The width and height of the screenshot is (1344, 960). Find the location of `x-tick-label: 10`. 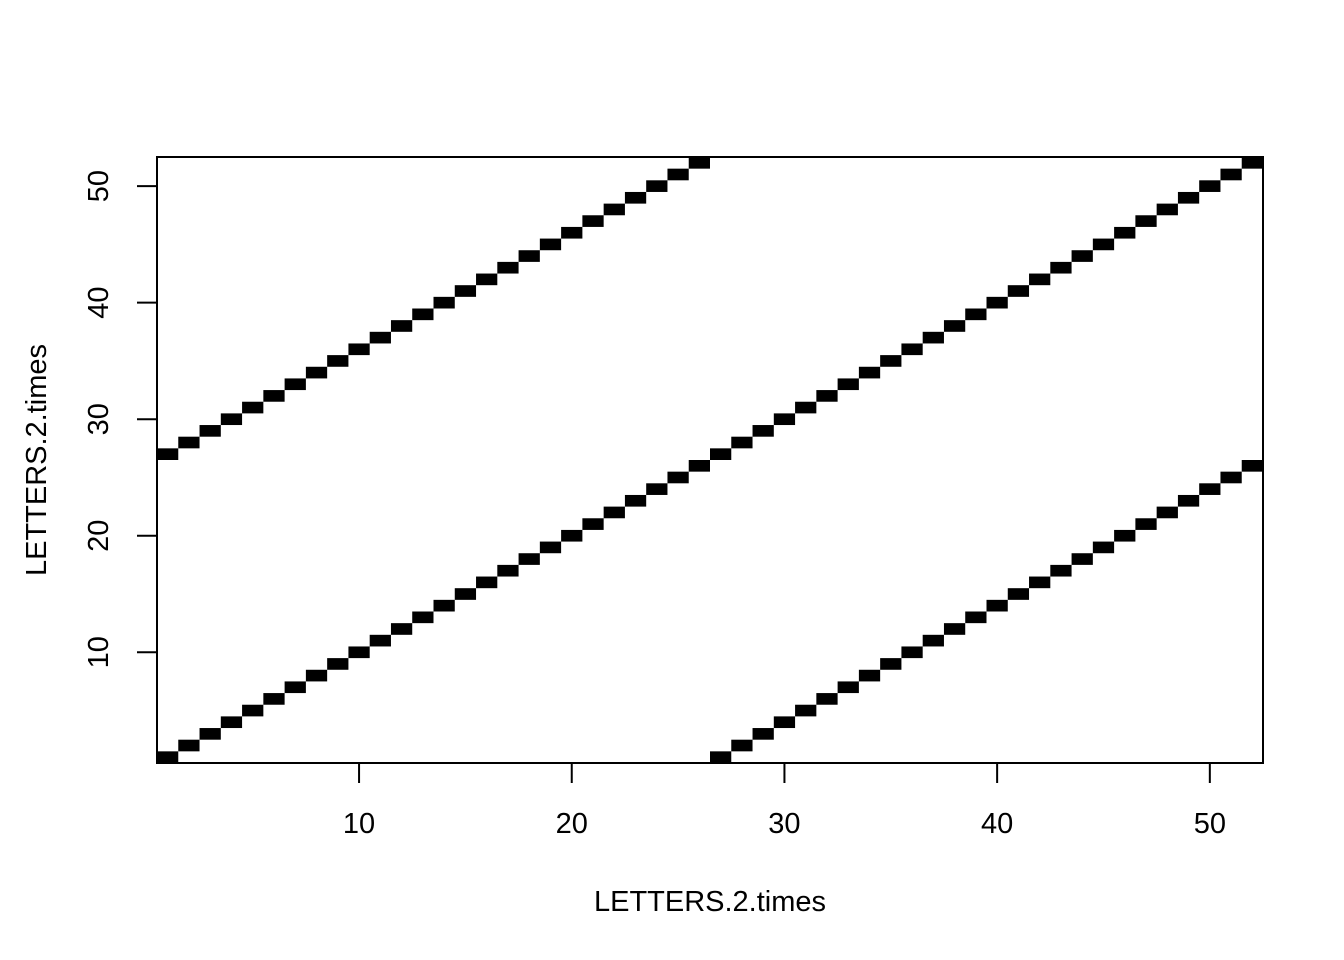

x-tick-label: 10 is located at coordinates (359, 824).